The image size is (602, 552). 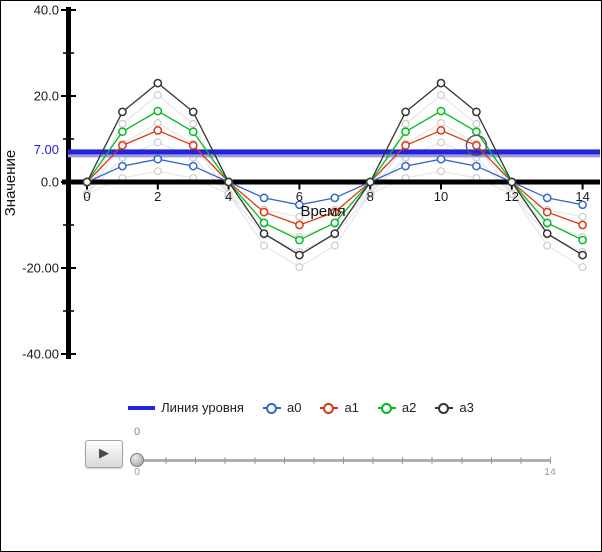 What do you see at coordinates (351, 407) in the screenshot?
I see `legend-label: a1` at bounding box center [351, 407].